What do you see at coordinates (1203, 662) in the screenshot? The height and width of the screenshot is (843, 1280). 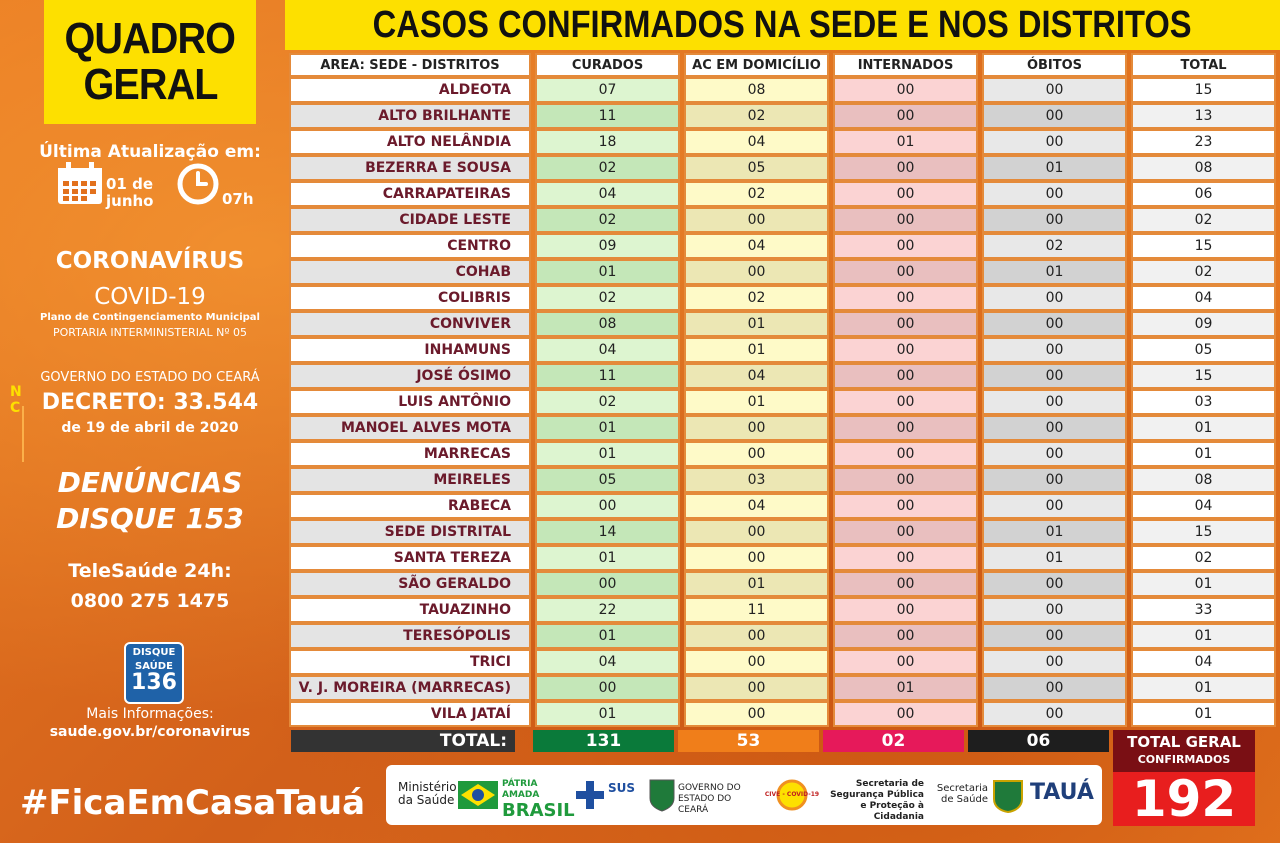 I see `cell-total: 04` at bounding box center [1203, 662].